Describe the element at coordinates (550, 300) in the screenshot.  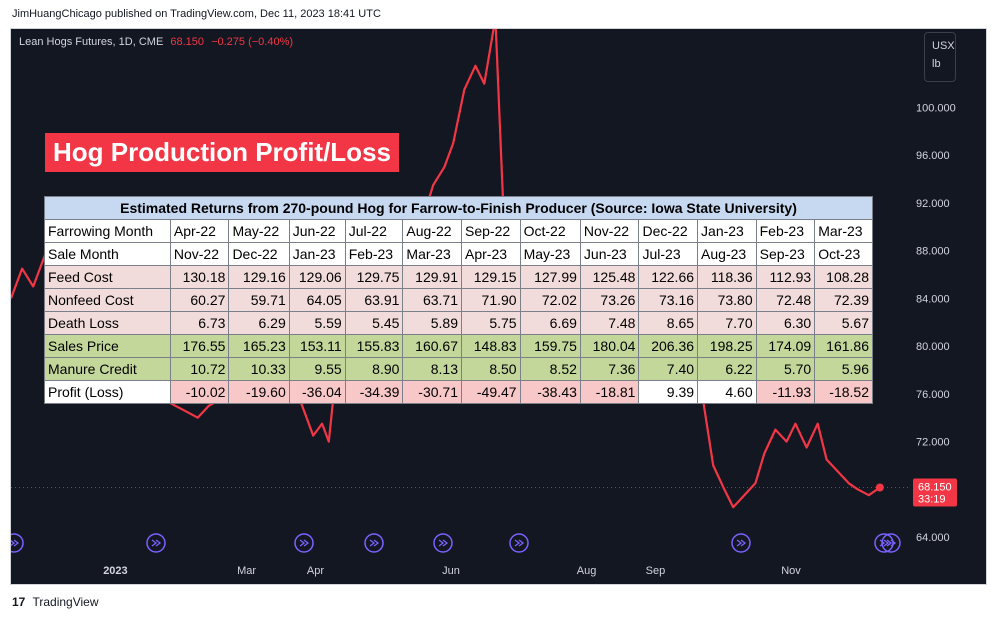
I see `table-cell: 72.02` at that location.